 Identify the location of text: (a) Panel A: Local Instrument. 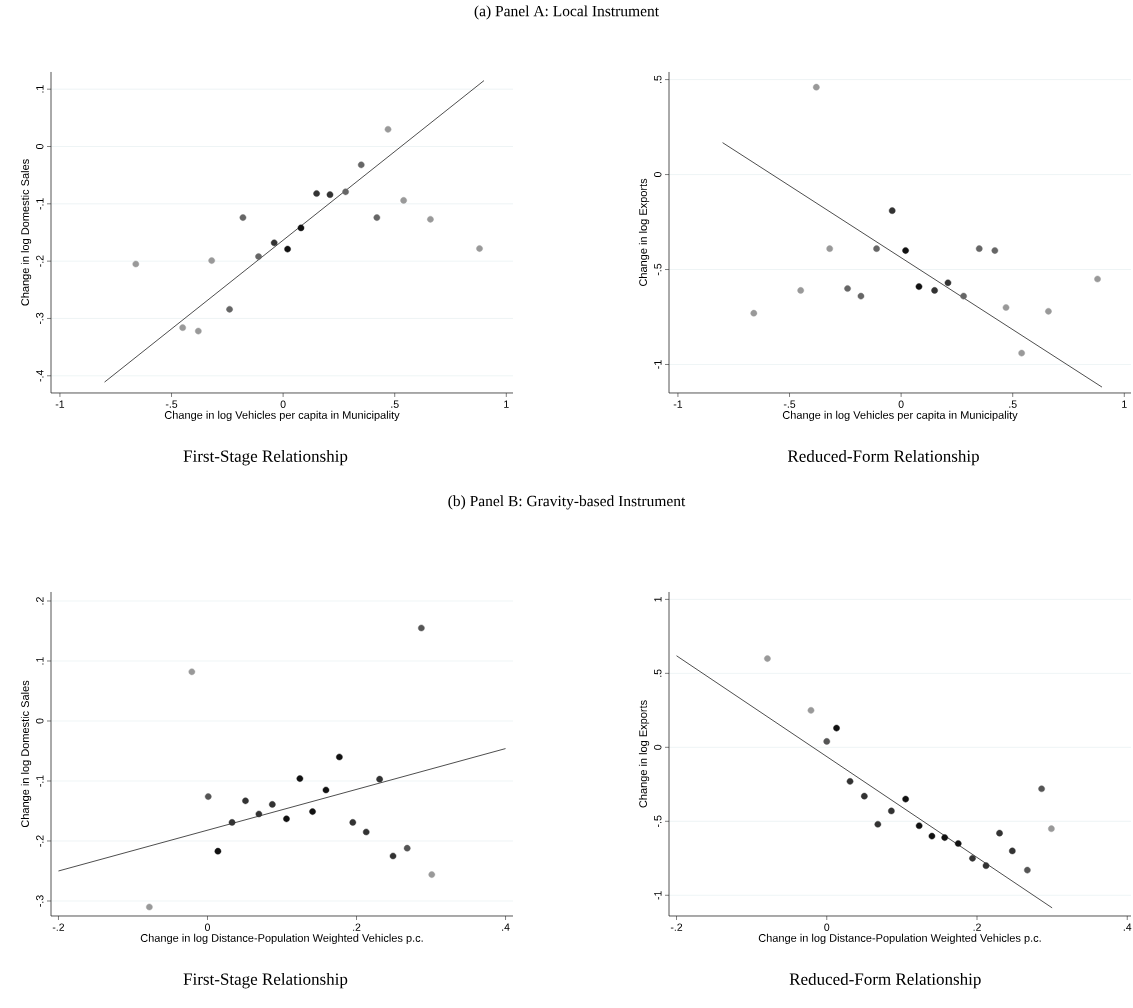
(566, 12).